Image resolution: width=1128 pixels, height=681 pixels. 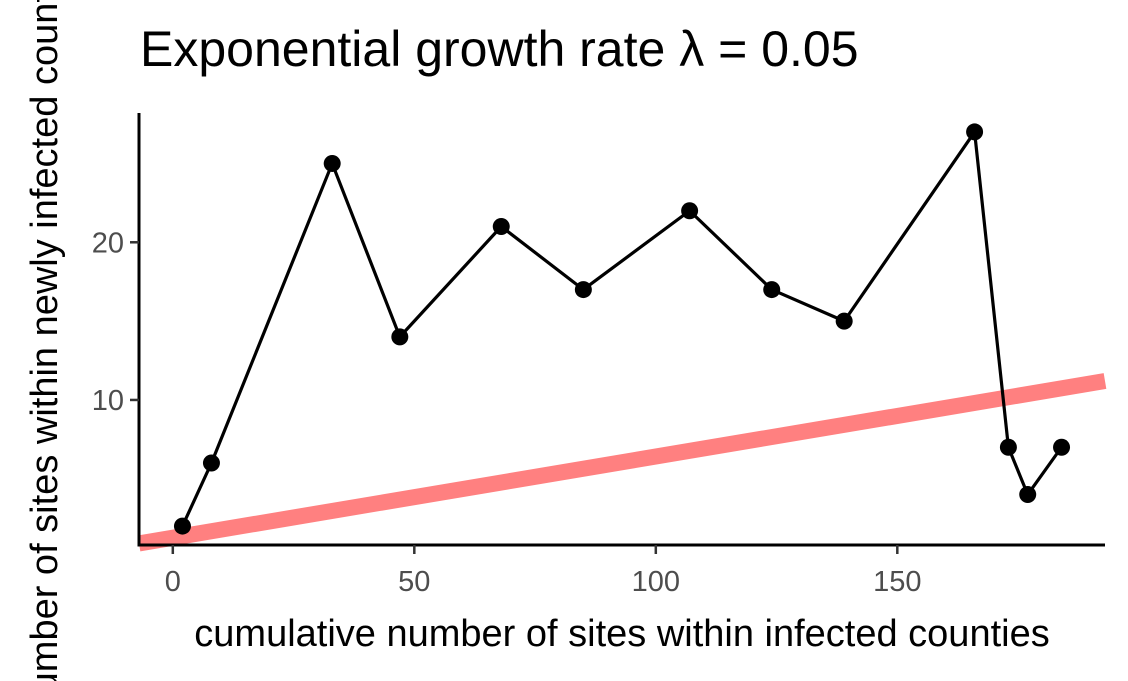 I want to click on x-tick-label: 100, so click(x=656, y=582).